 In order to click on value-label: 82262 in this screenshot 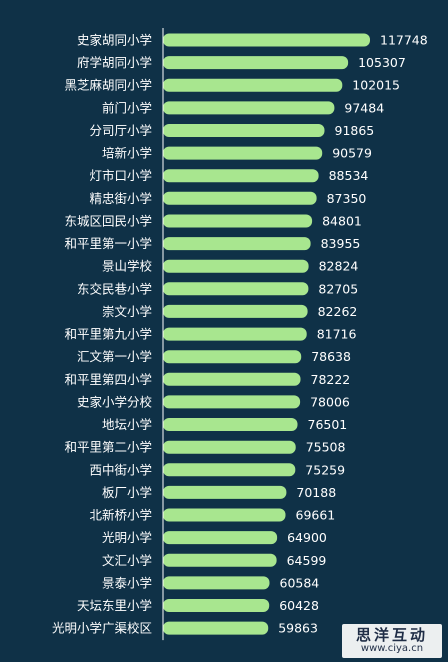, I will do `click(338, 311)`.